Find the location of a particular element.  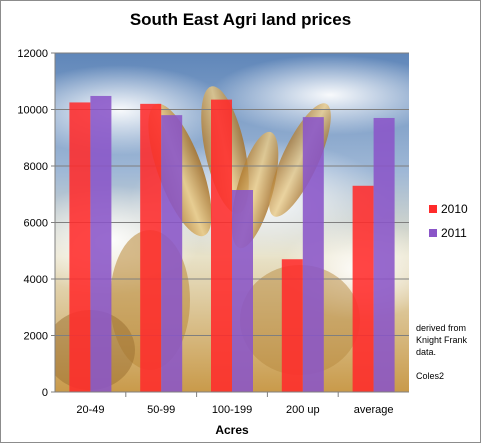

legend-label-2011: 2011 is located at coordinates (454, 233).